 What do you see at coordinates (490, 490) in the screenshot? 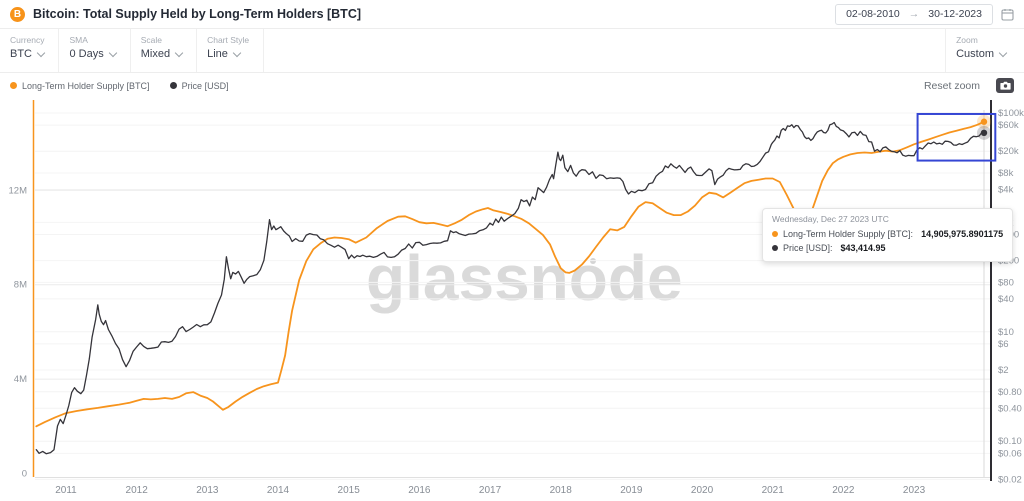
I see `x-axis-tick-label: 2017` at bounding box center [490, 490].